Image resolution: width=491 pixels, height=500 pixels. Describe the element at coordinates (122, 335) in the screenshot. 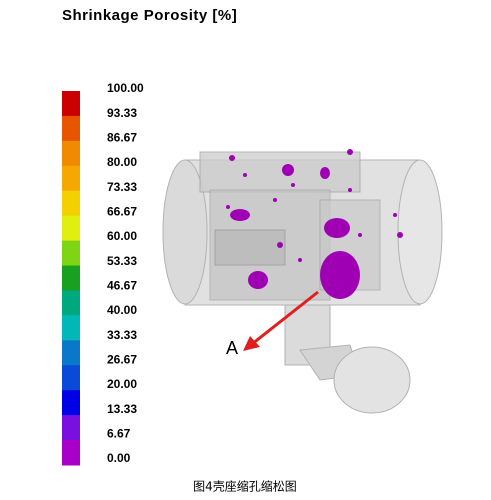

I see `legend-label: 33.33` at that location.